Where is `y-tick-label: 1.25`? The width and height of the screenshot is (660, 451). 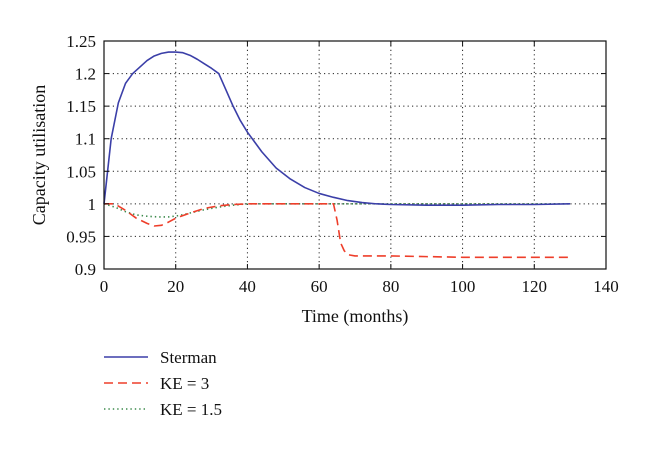
y-tick-label: 1.25 is located at coordinates (81, 41).